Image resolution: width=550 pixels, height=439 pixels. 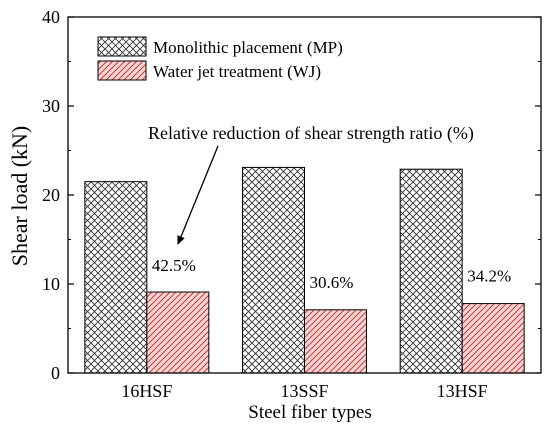 What do you see at coordinates (55, 373) in the screenshot?
I see `y-tick-label: 0` at bounding box center [55, 373].